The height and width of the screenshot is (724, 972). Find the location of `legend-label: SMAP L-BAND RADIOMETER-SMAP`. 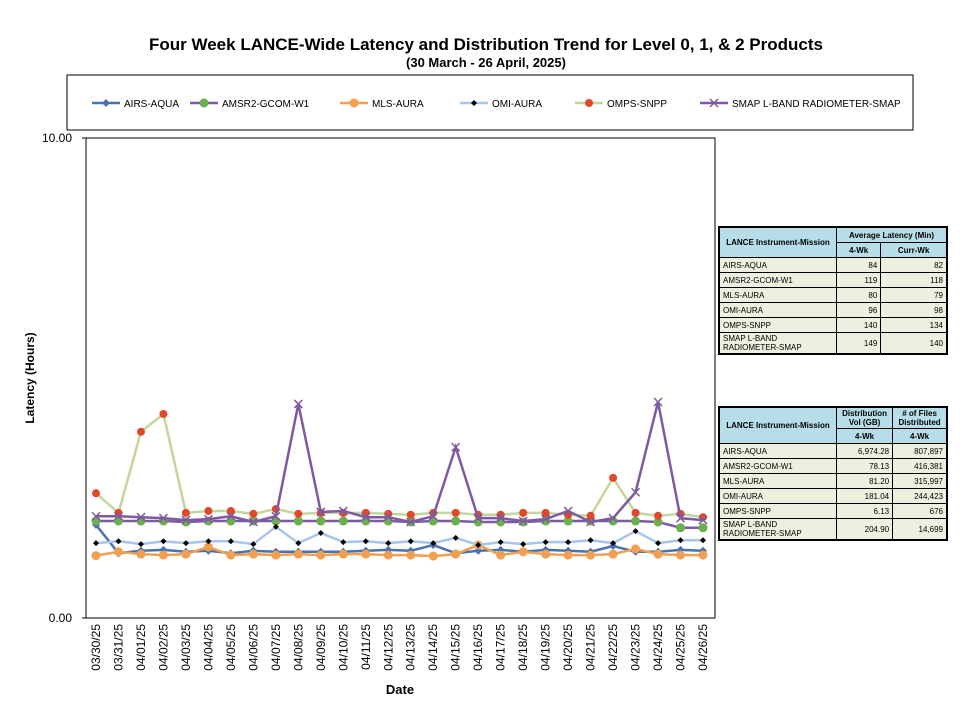

legend-label: SMAP L-BAND RADIOMETER-SMAP is located at coordinates (816, 104).